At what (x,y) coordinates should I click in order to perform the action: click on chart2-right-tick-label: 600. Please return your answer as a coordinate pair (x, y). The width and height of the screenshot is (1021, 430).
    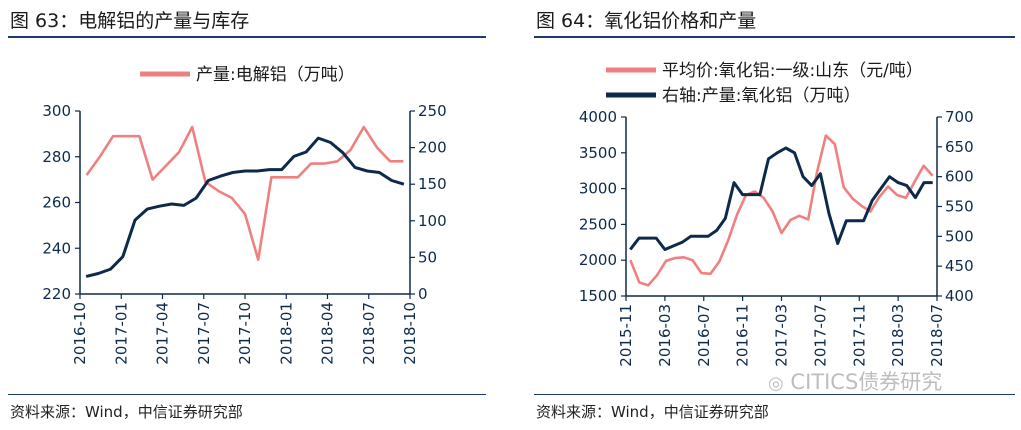
    Looking at the image, I should click on (959, 177).